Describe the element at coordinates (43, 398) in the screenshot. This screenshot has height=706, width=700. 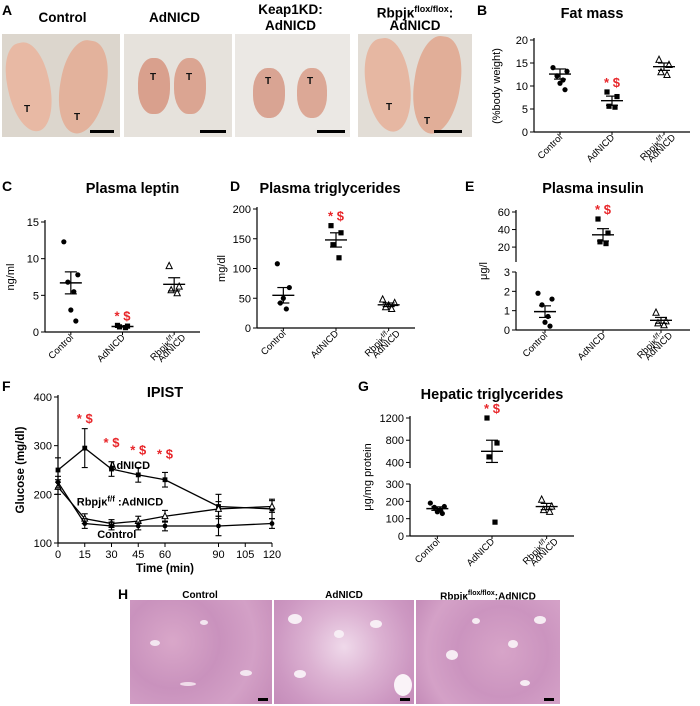
I see `y-tick-label: 400` at that location.